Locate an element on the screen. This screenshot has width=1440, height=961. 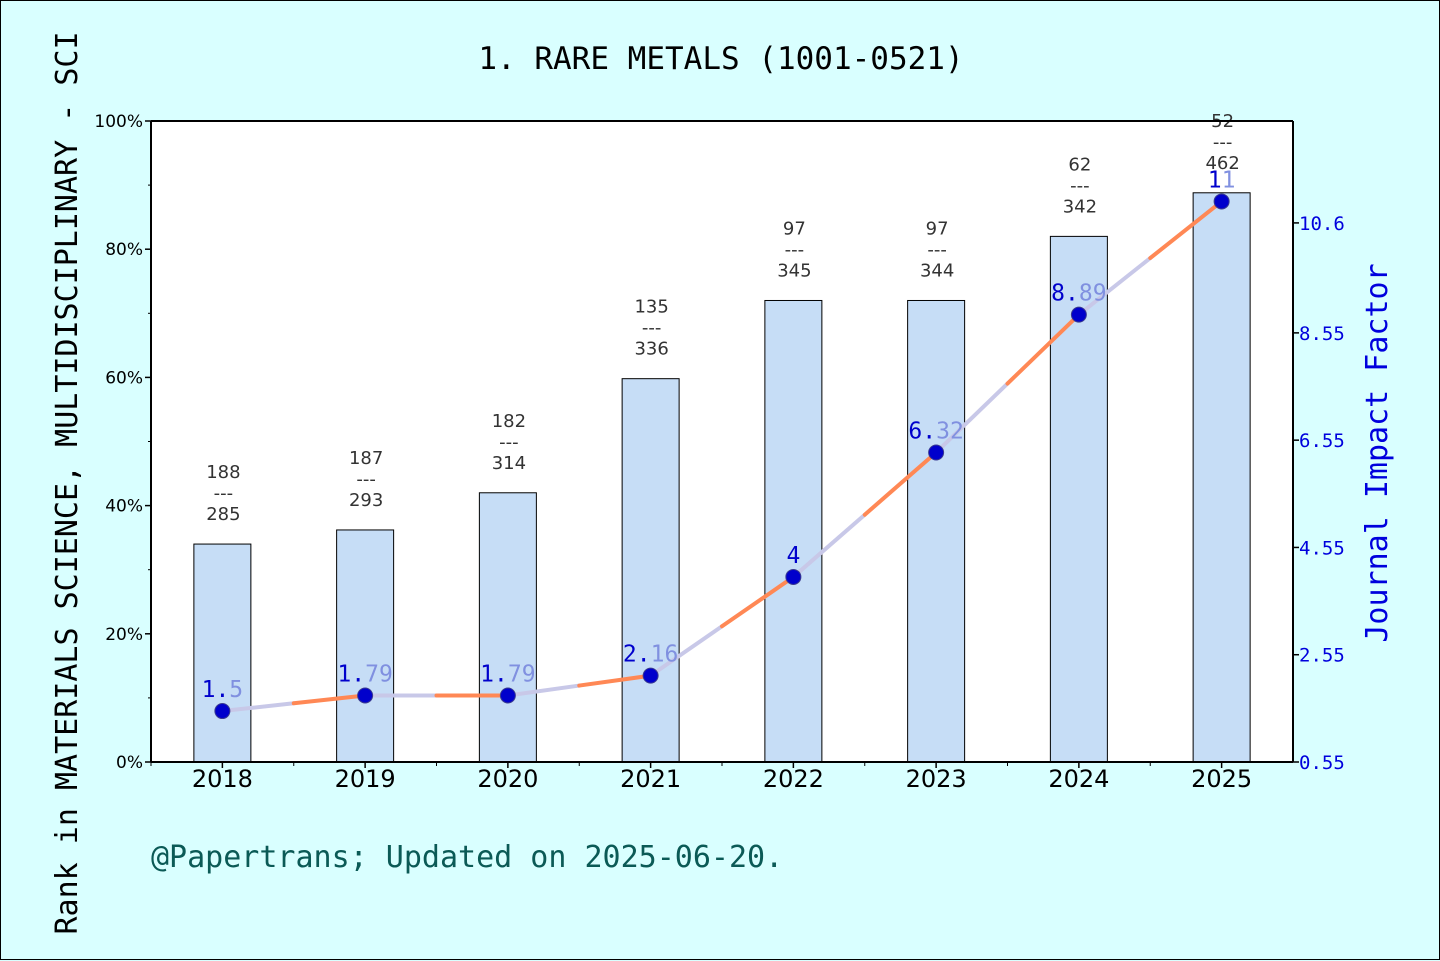
footer-note: @Papertrans; Updated on 2025-06-20. is located at coordinates (467, 857).